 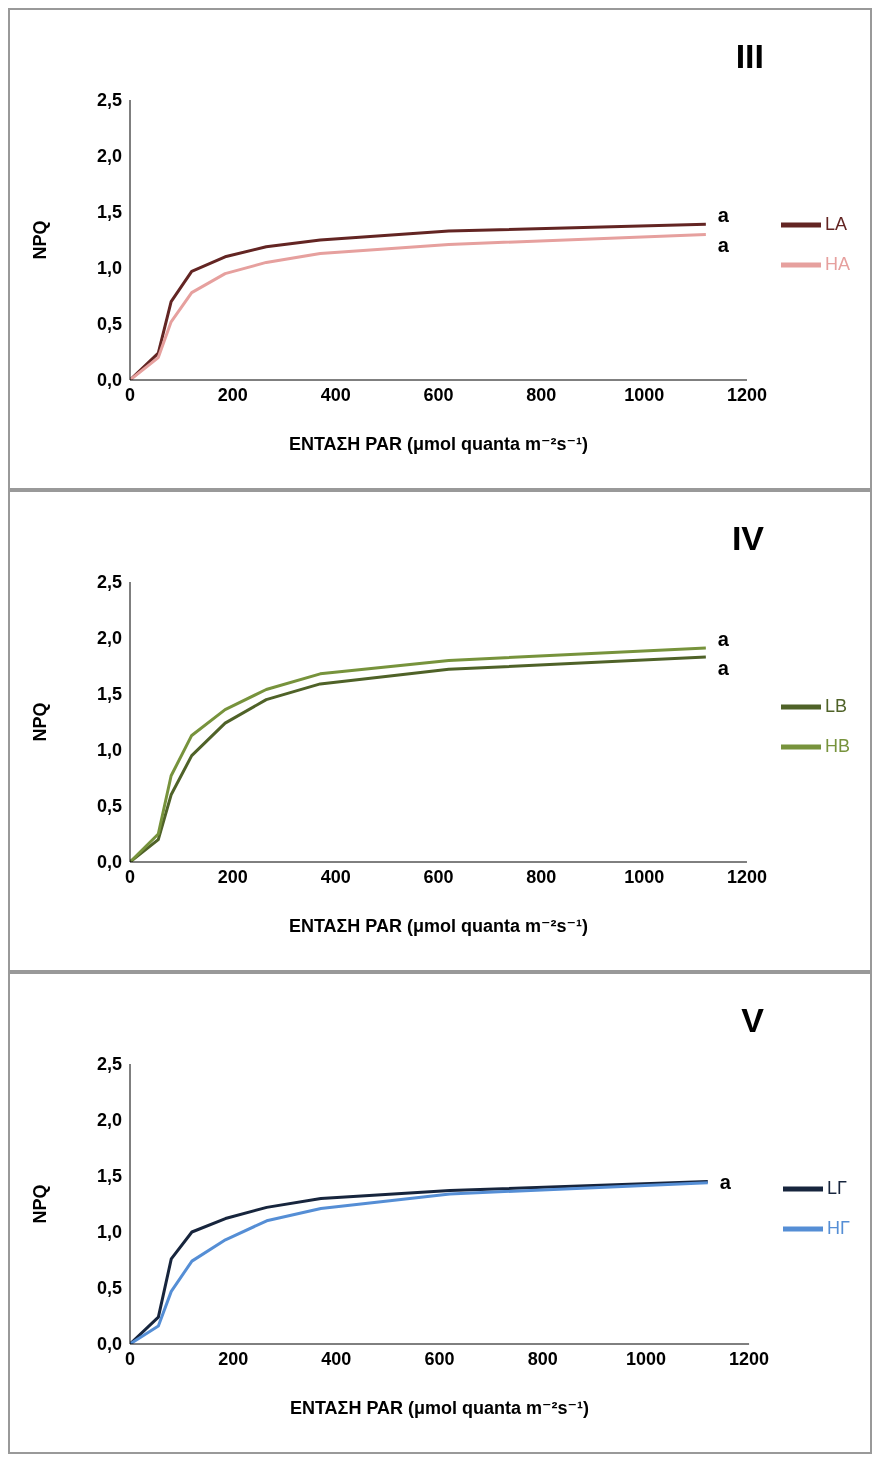 I want to click on legend-label: HB, so click(x=837, y=745).